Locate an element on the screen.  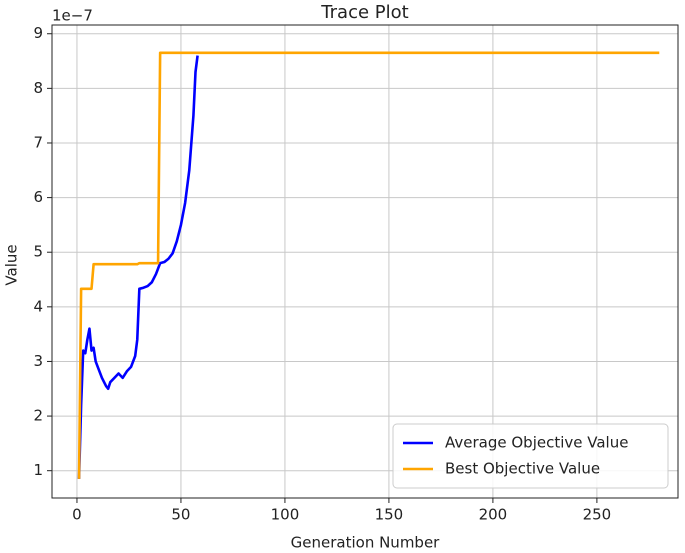
x-tick-label: 200 is located at coordinates (493, 515).